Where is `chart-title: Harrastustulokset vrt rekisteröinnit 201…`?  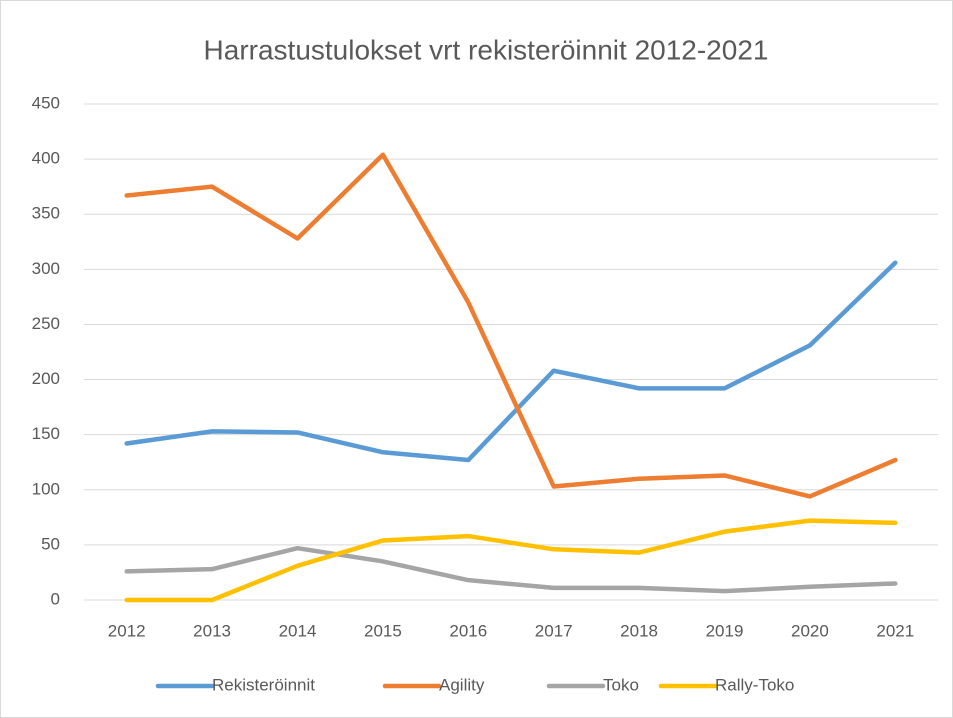 chart-title: Harrastustulokset vrt rekisteröinnit 201… is located at coordinates (486, 49).